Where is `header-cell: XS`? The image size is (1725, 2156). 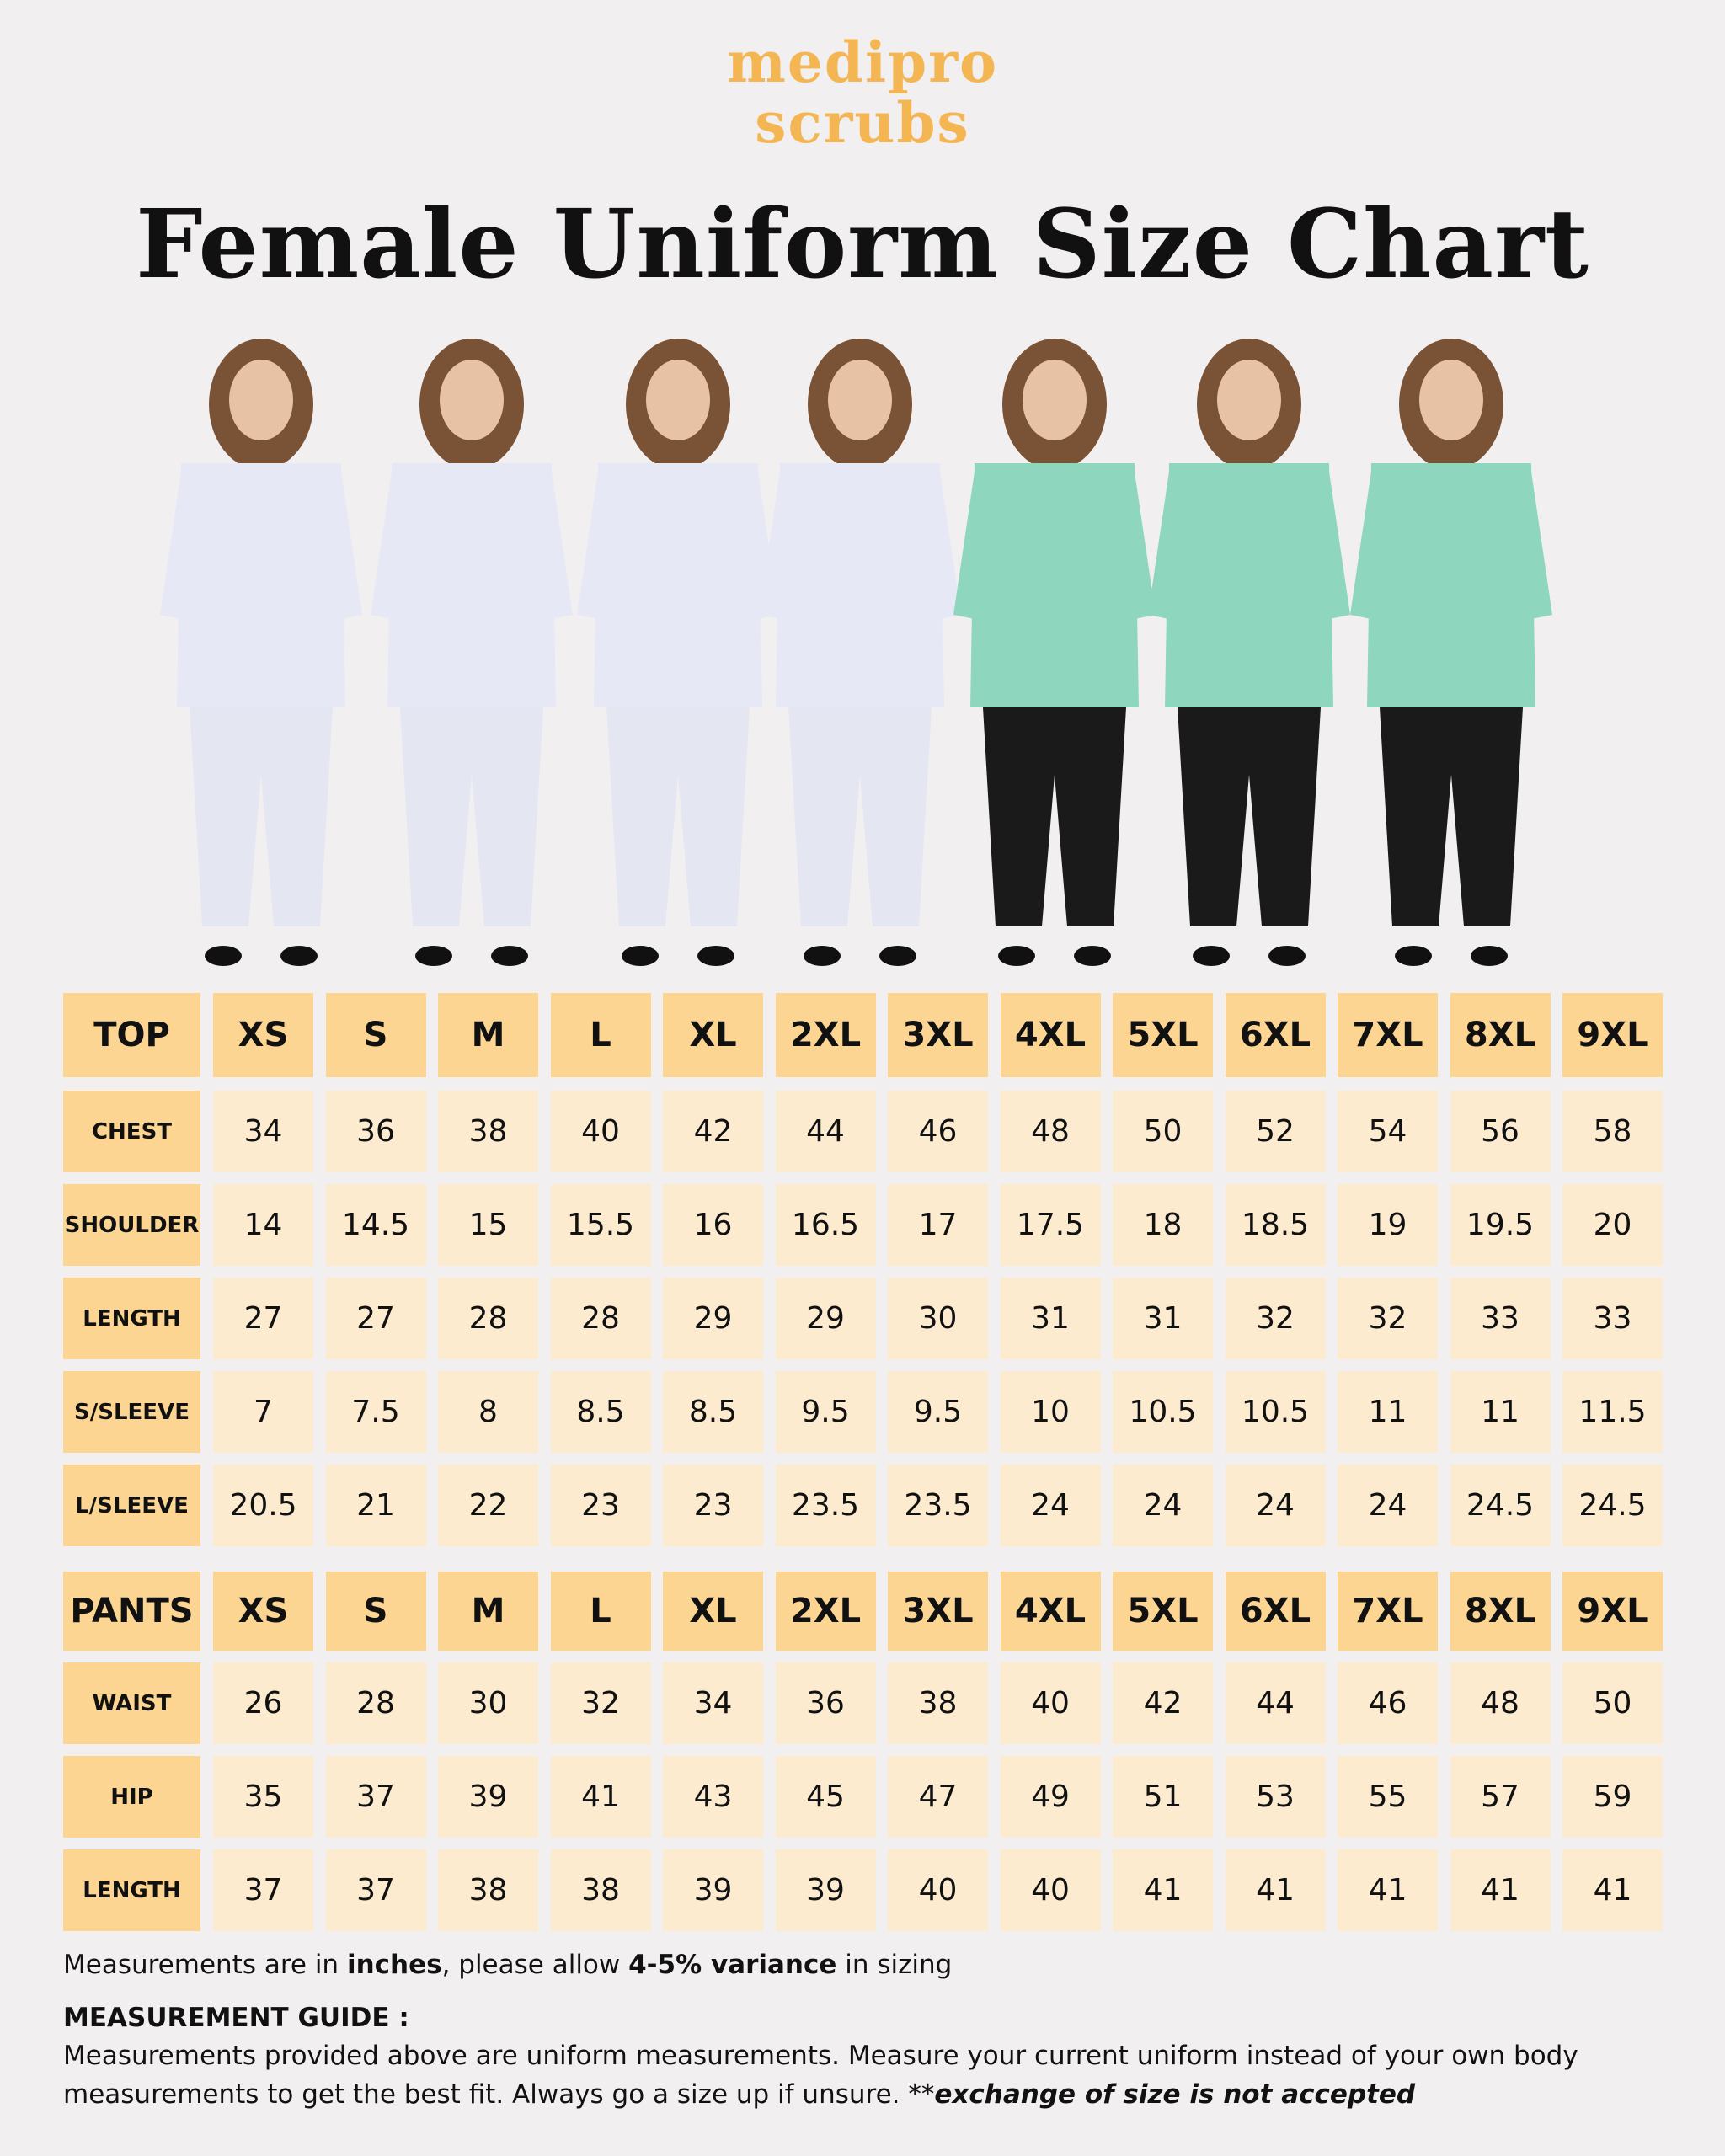 header-cell: XS is located at coordinates (263, 1035).